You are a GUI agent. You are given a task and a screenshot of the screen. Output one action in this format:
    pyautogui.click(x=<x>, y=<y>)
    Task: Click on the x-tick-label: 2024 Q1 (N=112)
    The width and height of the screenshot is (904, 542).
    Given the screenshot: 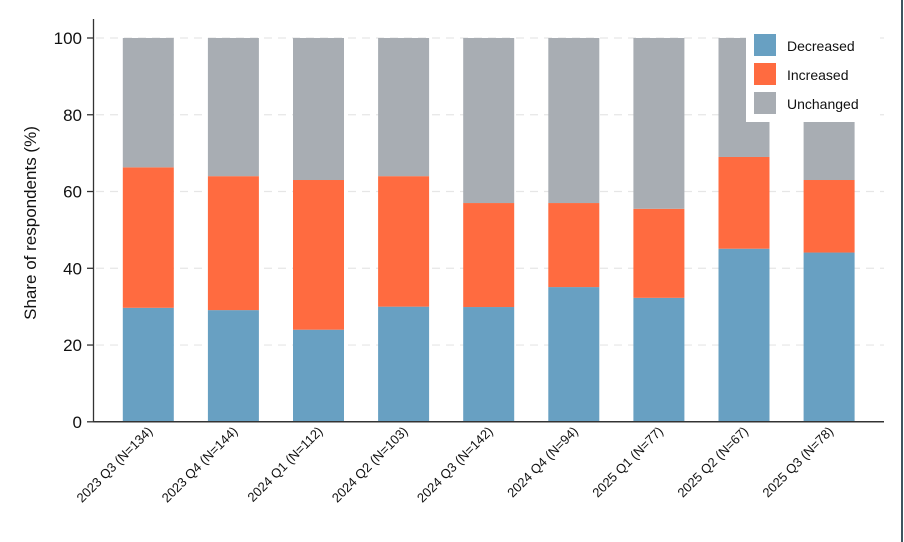 What is the action you would take?
    pyautogui.click(x=284, y=464)
    